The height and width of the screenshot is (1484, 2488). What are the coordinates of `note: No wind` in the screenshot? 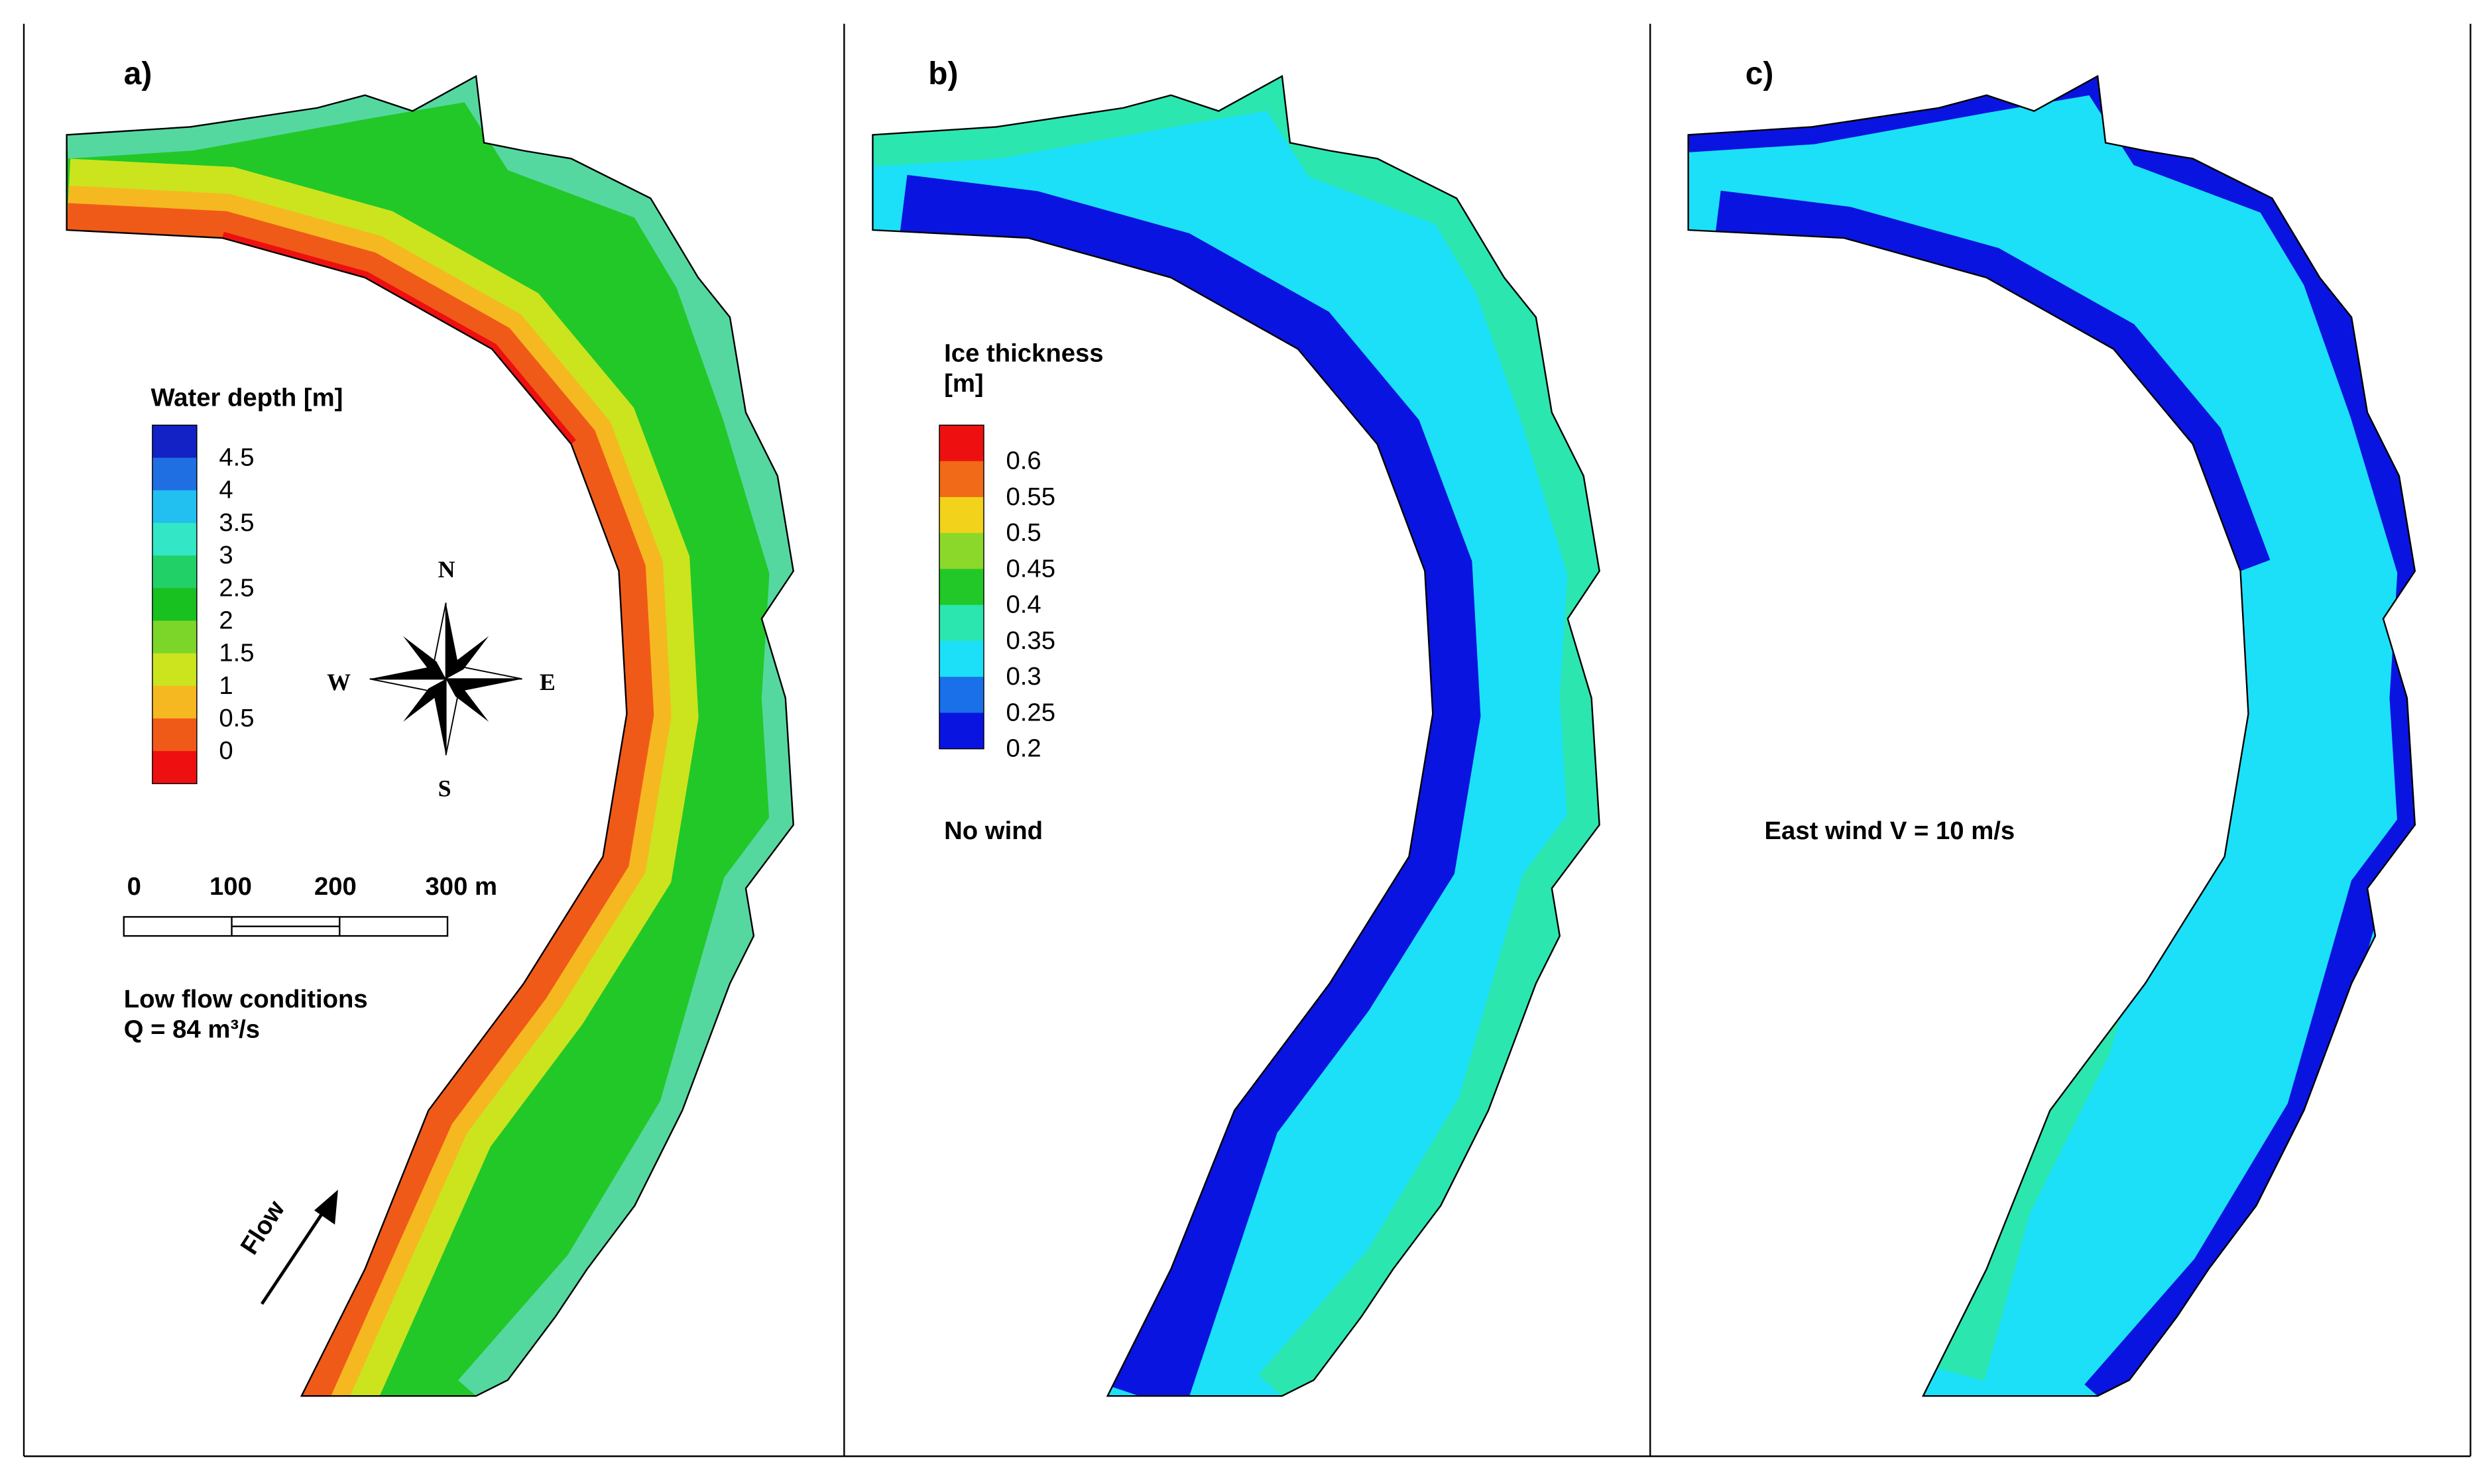 It's located at (994, 831).